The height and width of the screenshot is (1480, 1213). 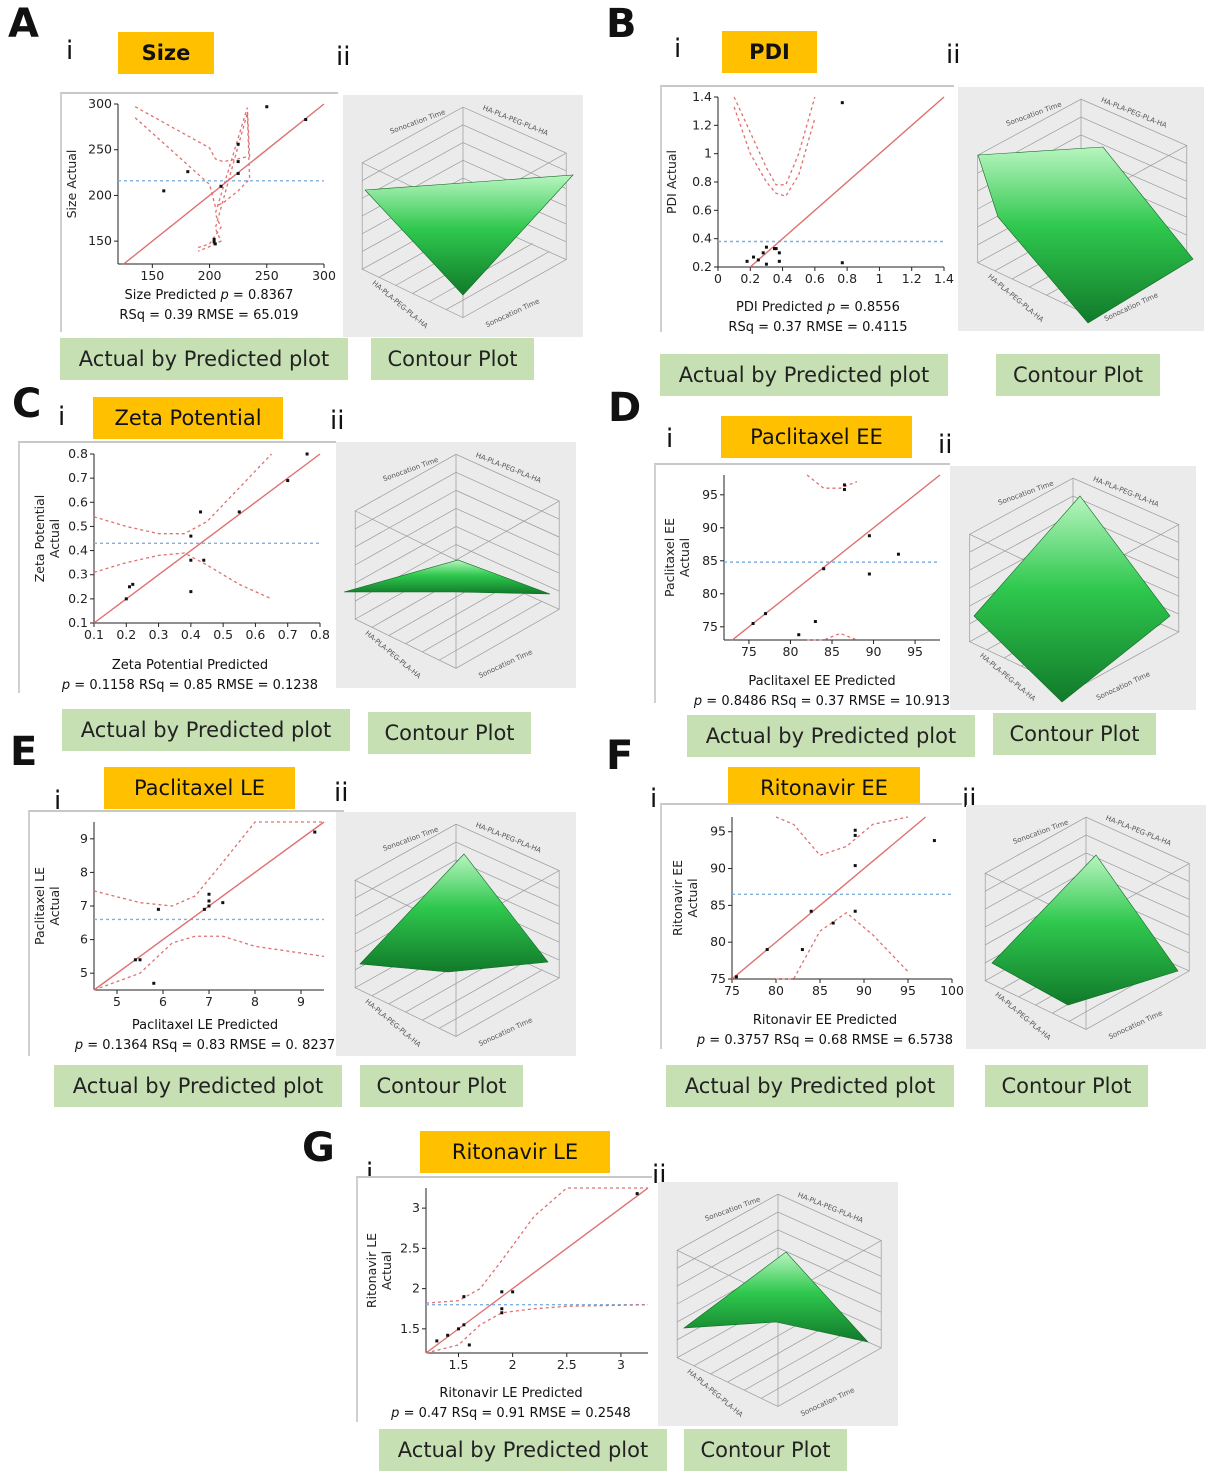 What do you see at coordinates (66, 685) in the screenshot?
I see `p-symbol-C: p` at bounding box center [66, 685].